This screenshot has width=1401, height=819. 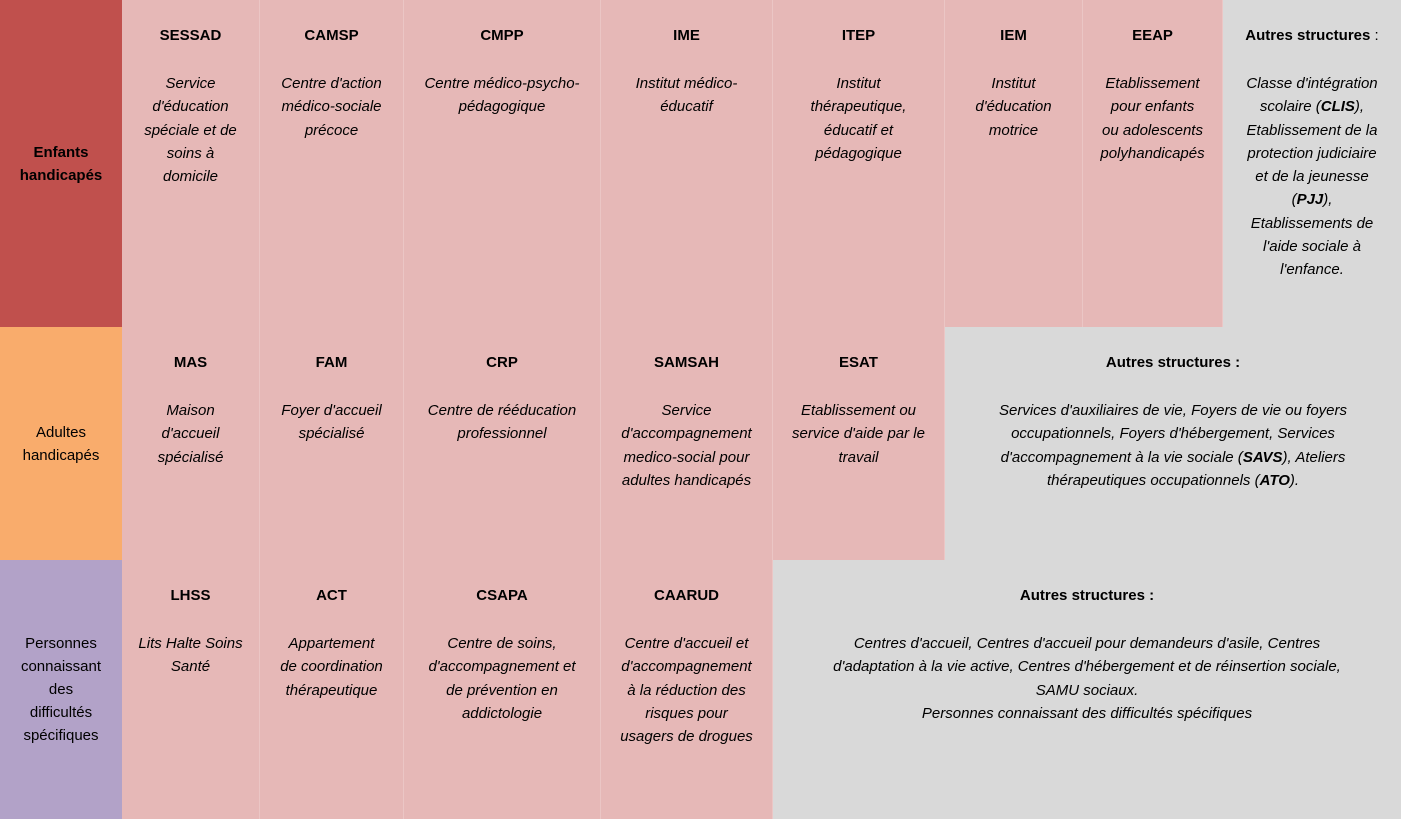 I want to click on structure-acronym: ITEP, so click(x=858, y=35).